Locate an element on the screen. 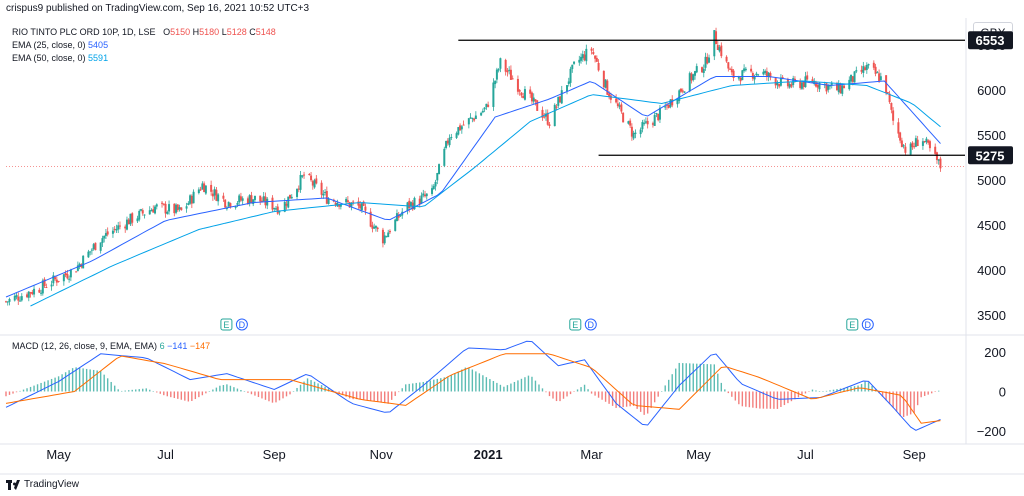  ema50-value: 5591 is located at coordinates (98, 58).